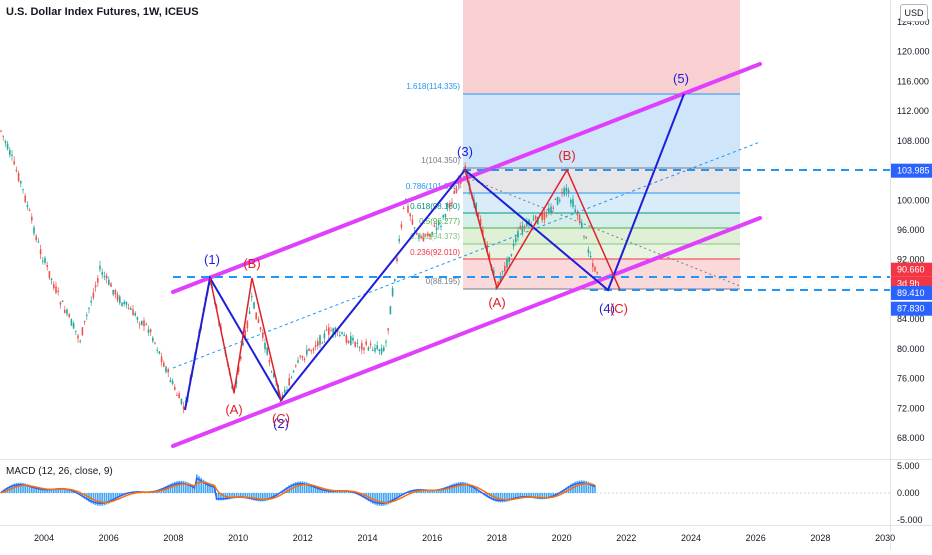 This screenshot has width=932, height=555. I want to click on price-tick-label: 100.000, so click(913, 200).